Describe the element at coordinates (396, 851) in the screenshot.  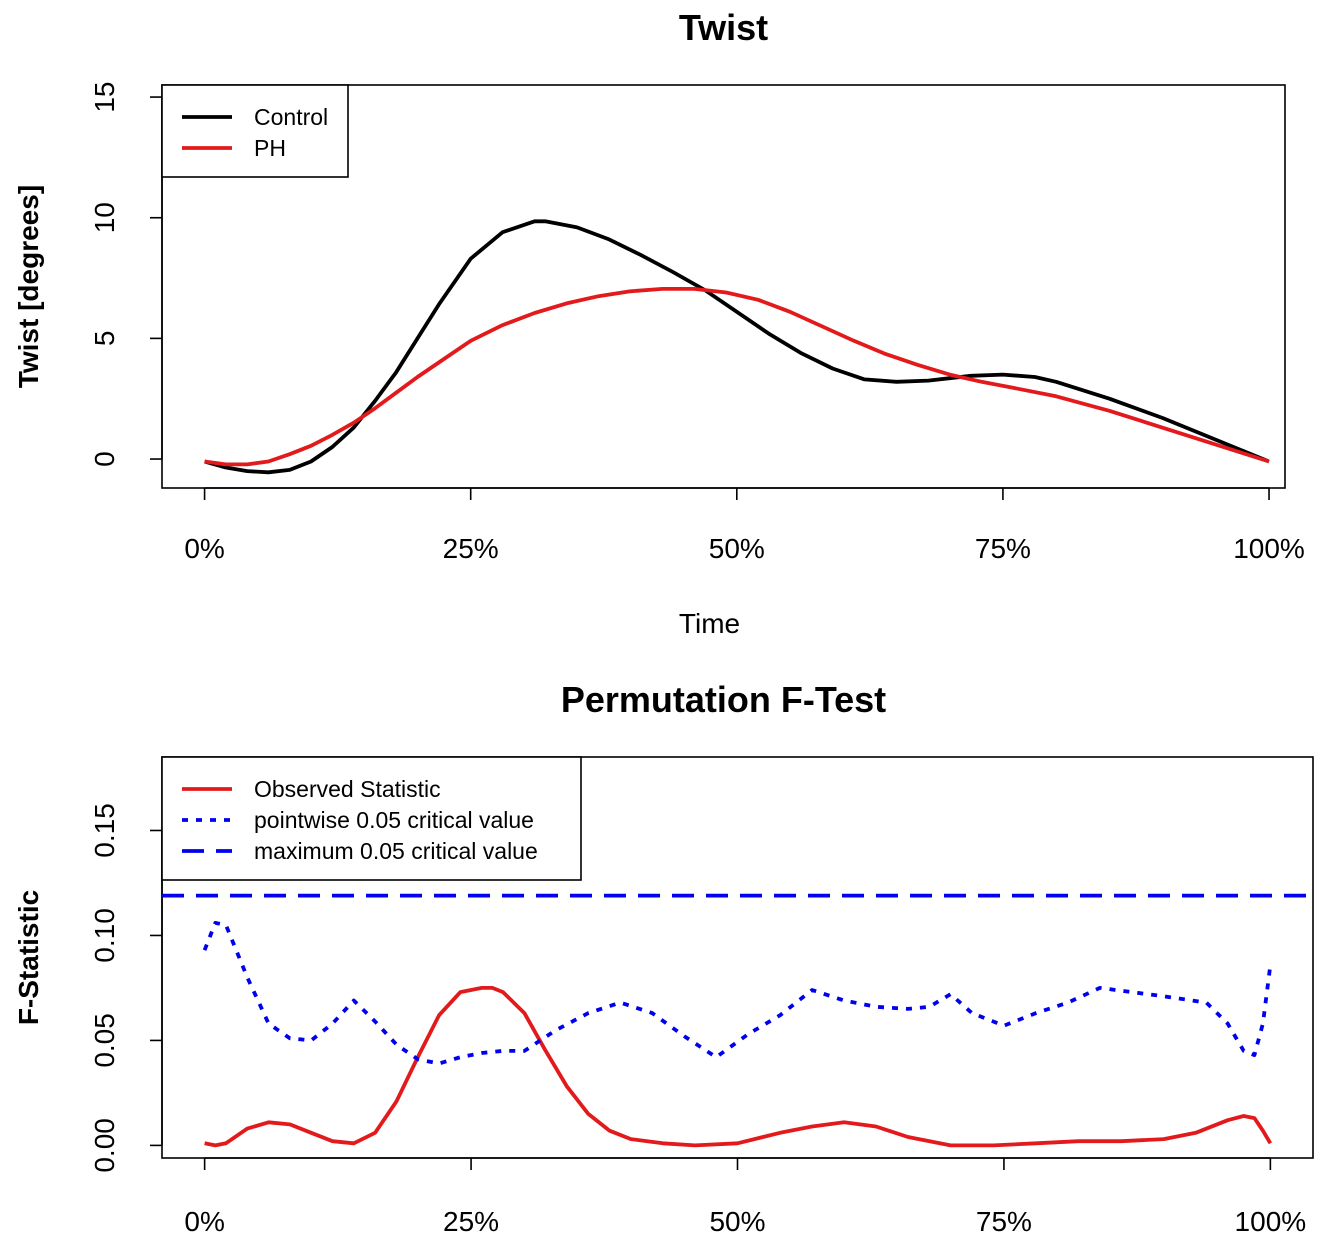
I see `legend-label: maximum 0.05 critical value` at that location.